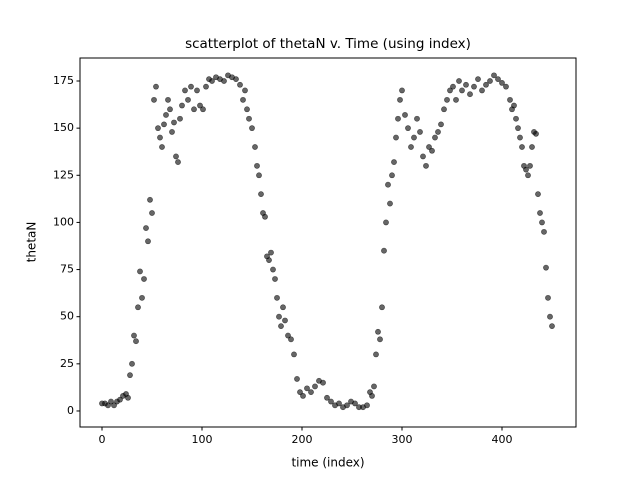  I want to click on y-tick-label: 125, so click(63, 174).